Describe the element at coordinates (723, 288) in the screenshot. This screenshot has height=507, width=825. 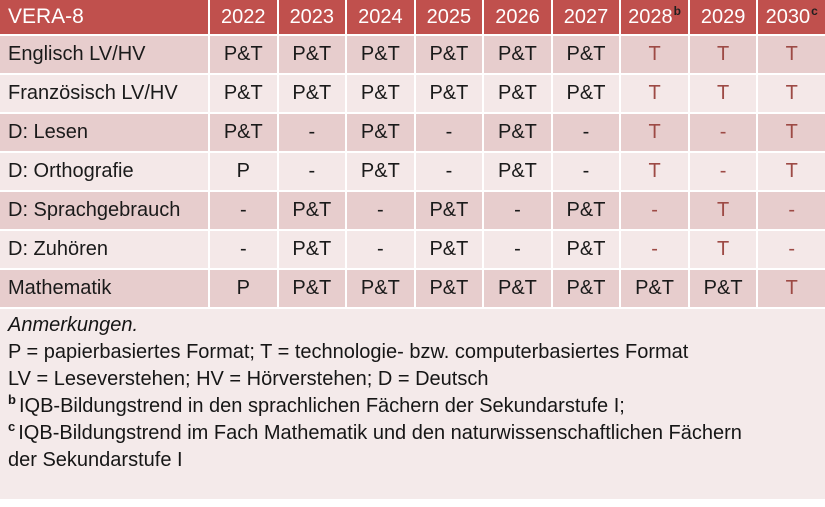
I see `cell-2029: P&T` at that location.